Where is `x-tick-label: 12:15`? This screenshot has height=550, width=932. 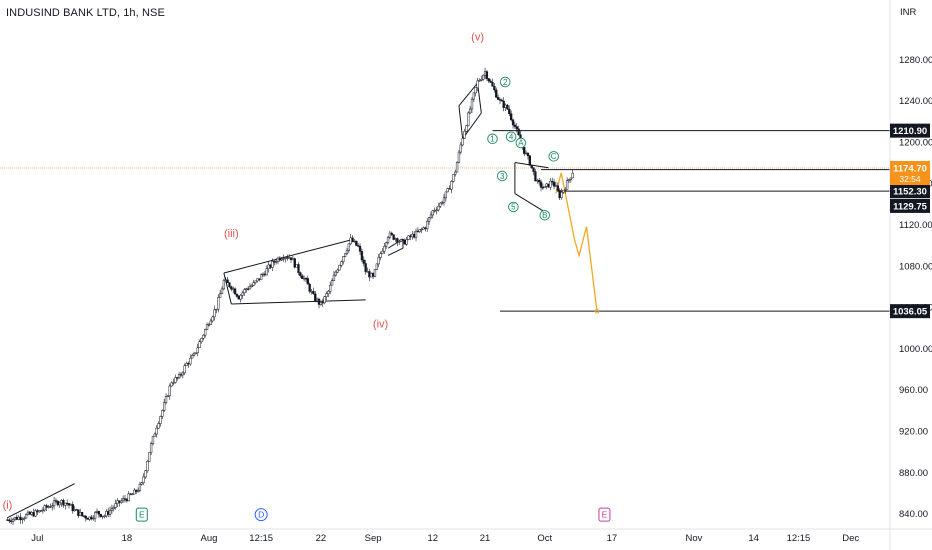
x-tick-label: 12:15 is located at coordinates (799, 538).